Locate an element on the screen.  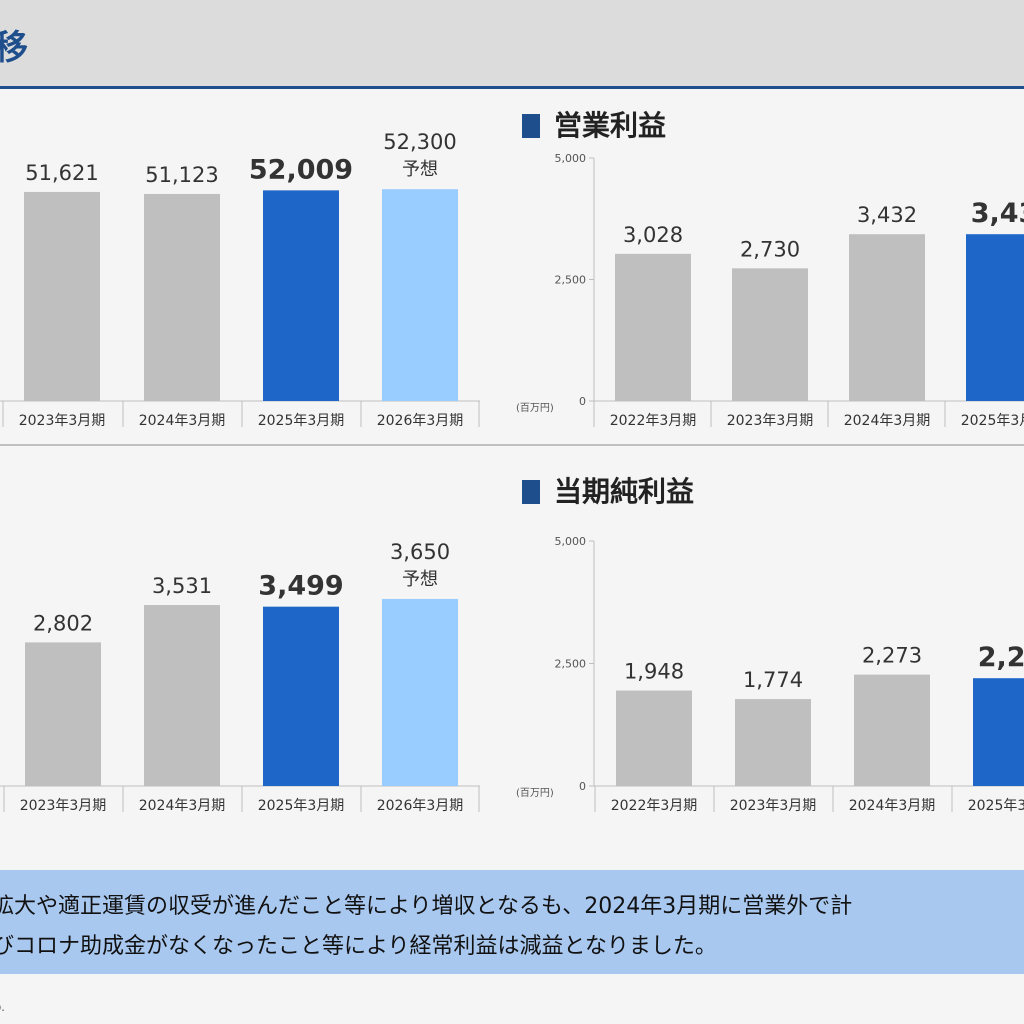
data-label: 2,273 is located at coordinates (892, 656).